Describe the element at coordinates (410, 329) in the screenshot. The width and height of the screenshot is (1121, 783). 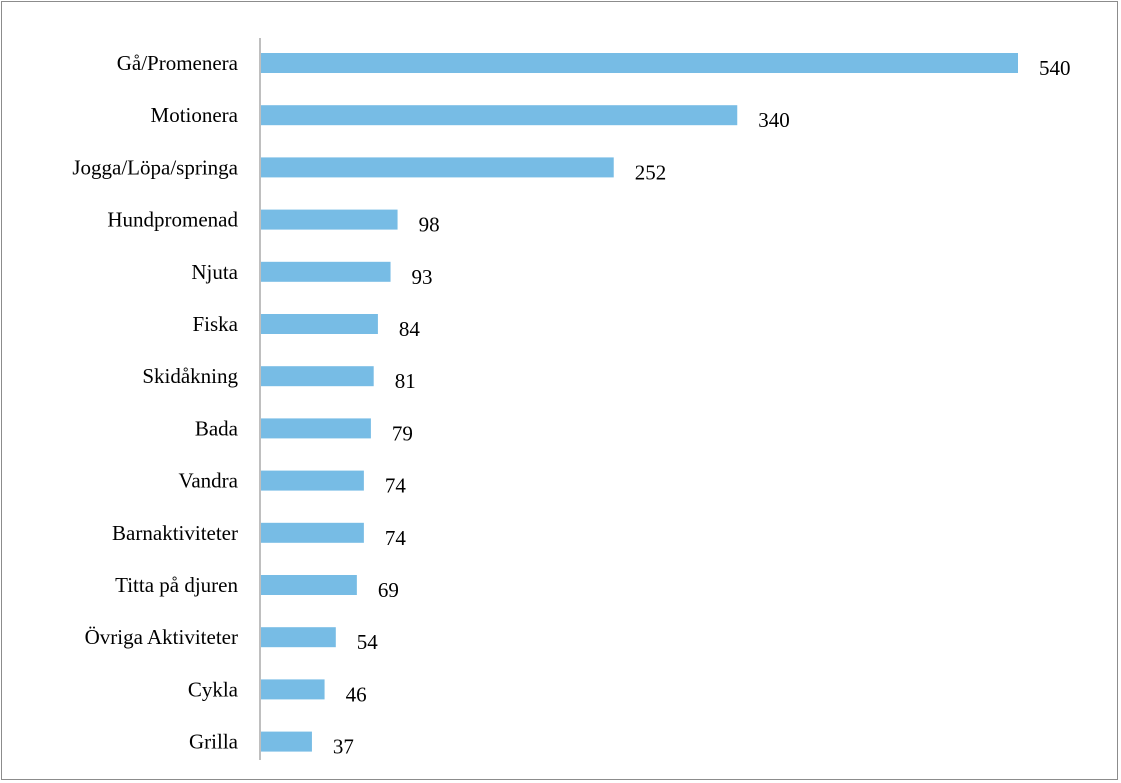
I see `value-label-5: 84` at that location.